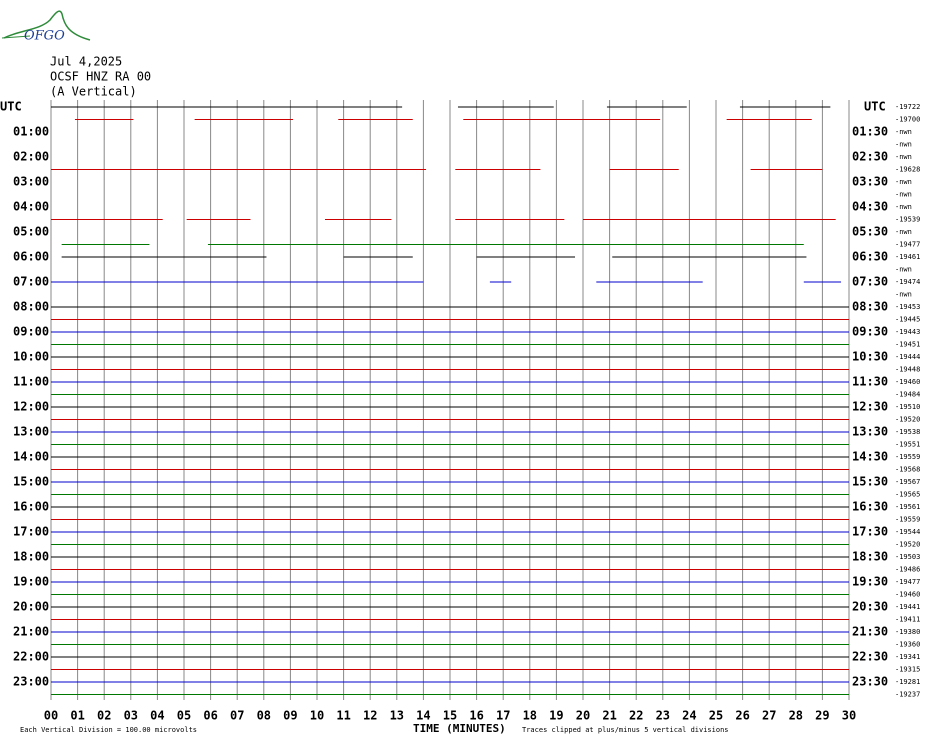  Describe the element at coordinates (870, 407) in the screenshot. I see `right-label: 12:30` at that location.